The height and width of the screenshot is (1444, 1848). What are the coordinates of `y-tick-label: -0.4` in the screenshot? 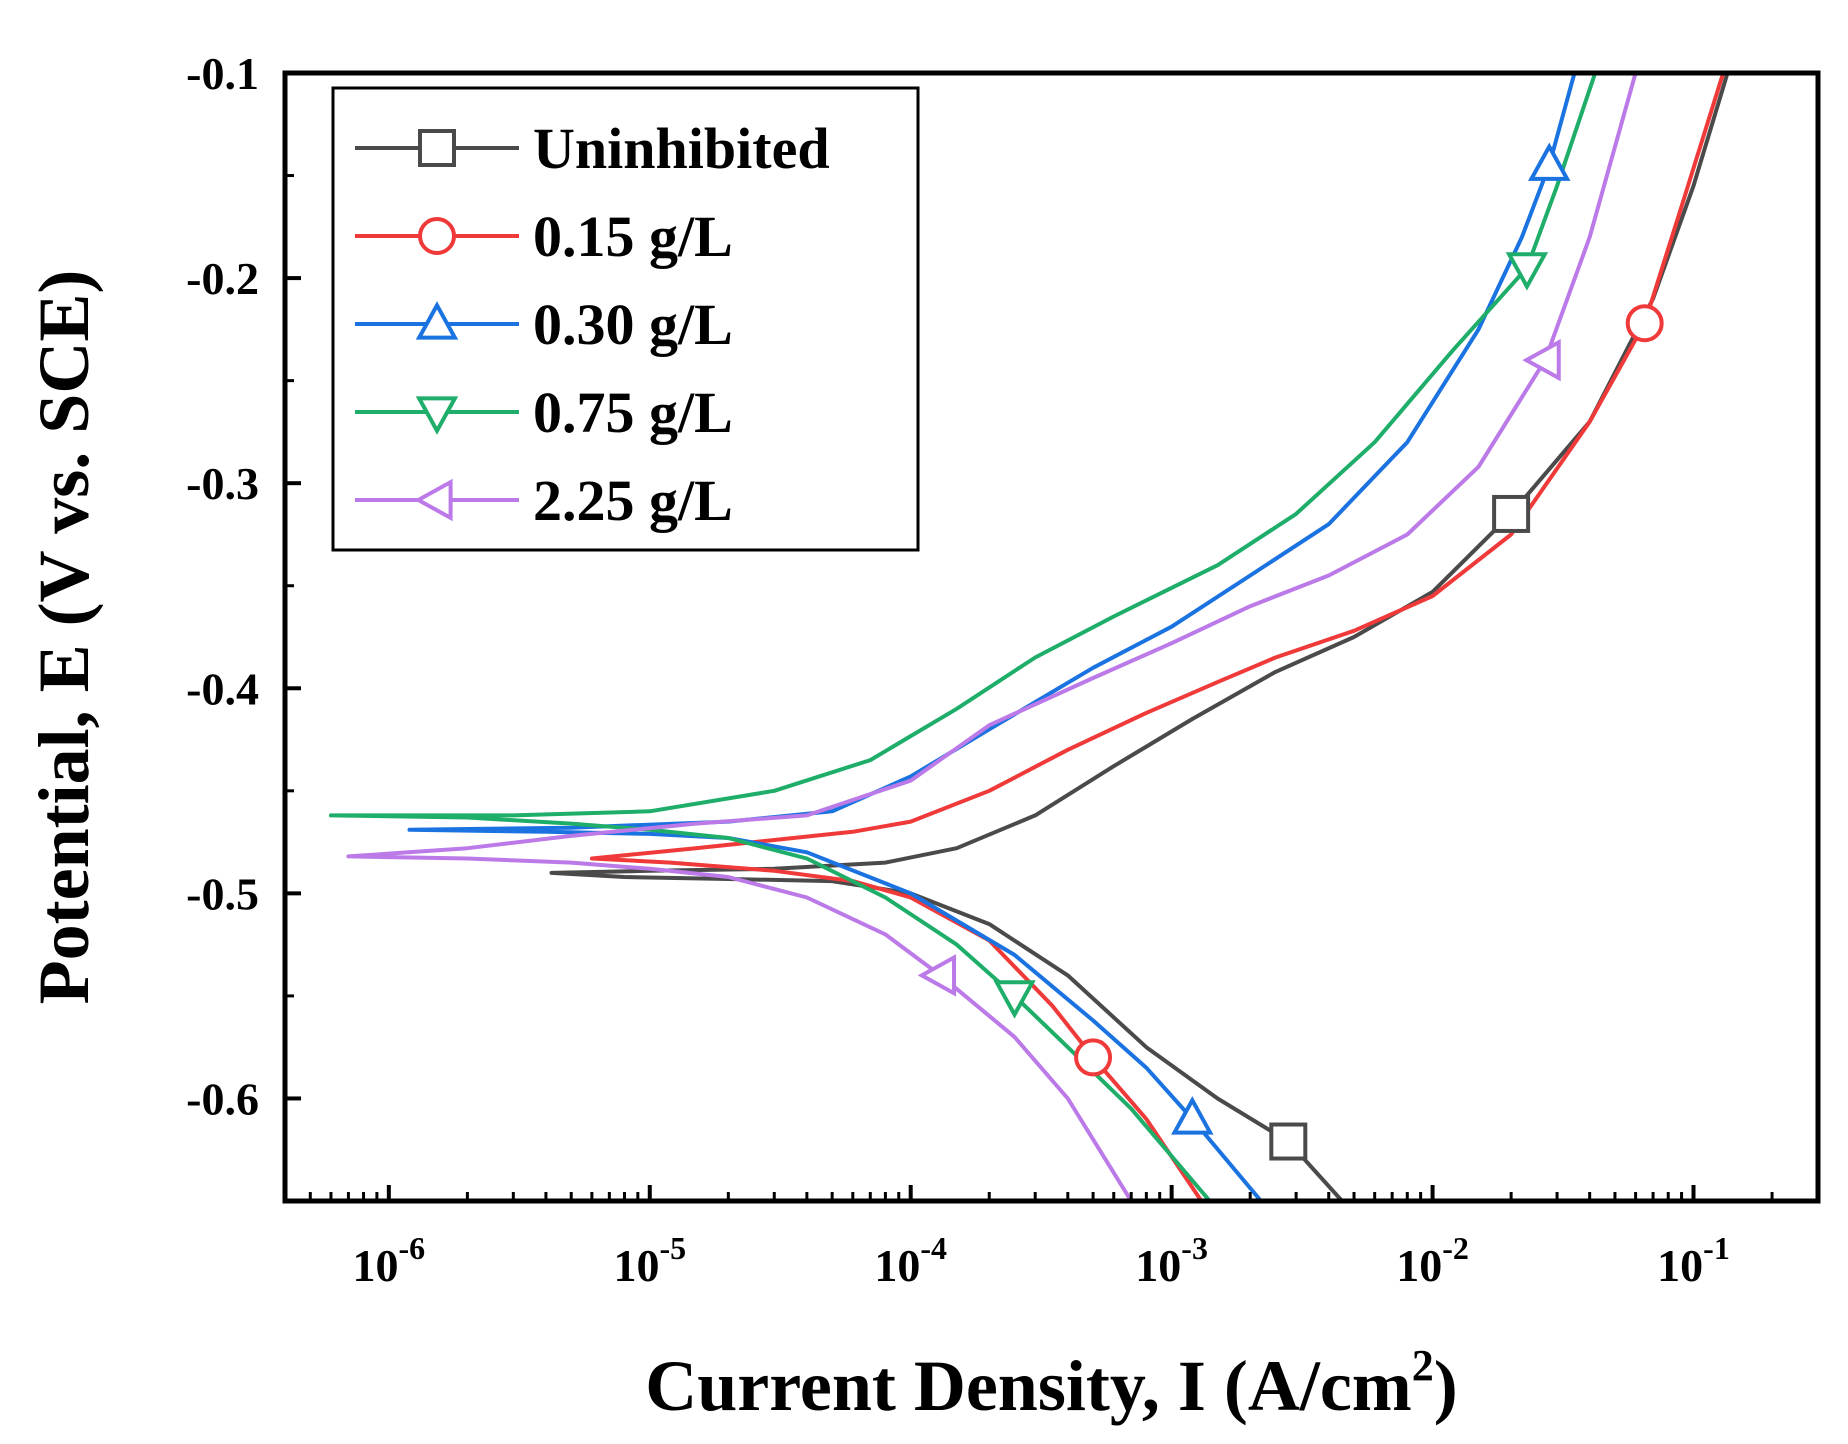 It's located at (222, 688).